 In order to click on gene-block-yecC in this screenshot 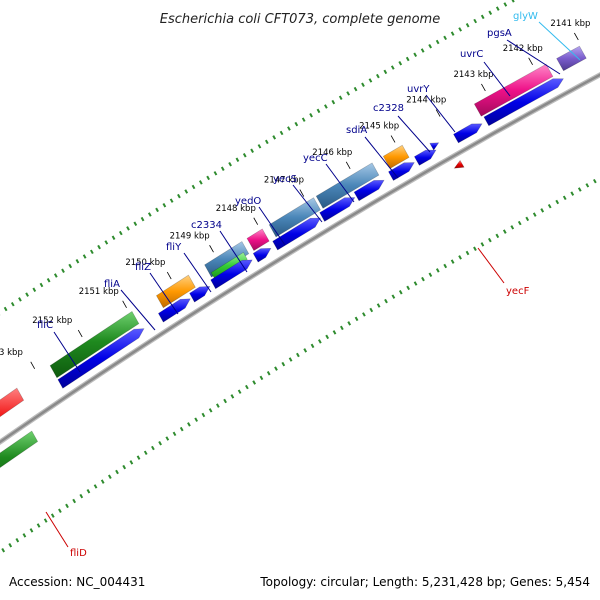, I will do `click(347, 185)`.